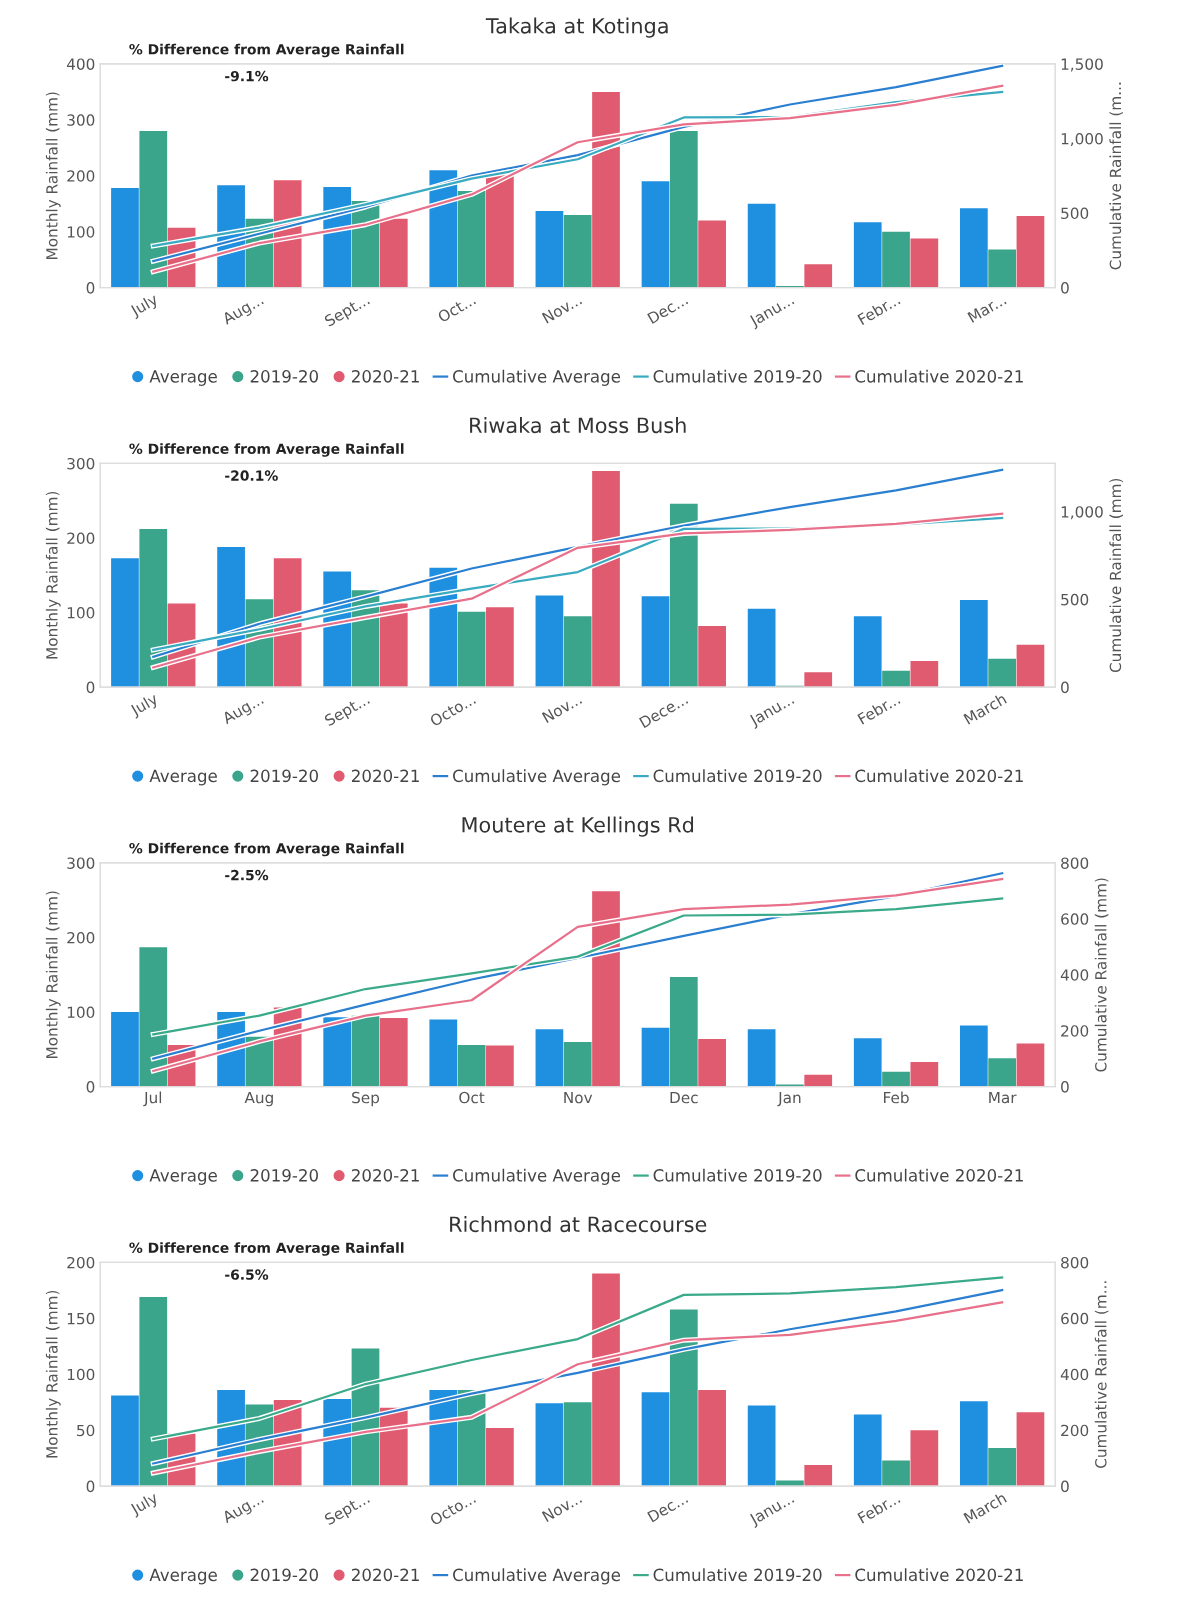 The height and width of the screenshot is (1598, 1179). Describe the element at coordinates (1082, 65) in the screenshot. I see `y2-tick-label: 1,500` at that location.